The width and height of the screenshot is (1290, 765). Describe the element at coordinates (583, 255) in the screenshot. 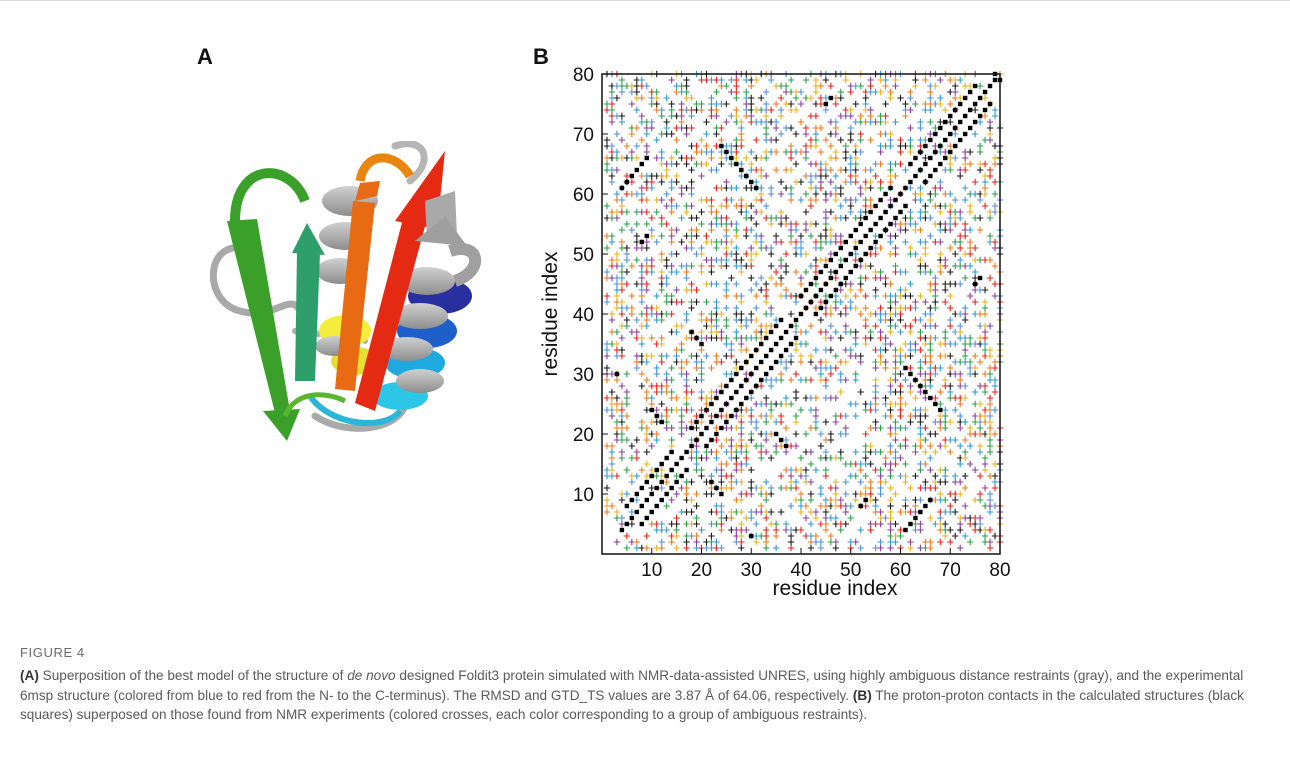

I see `y-tick-label: 50` at that location.